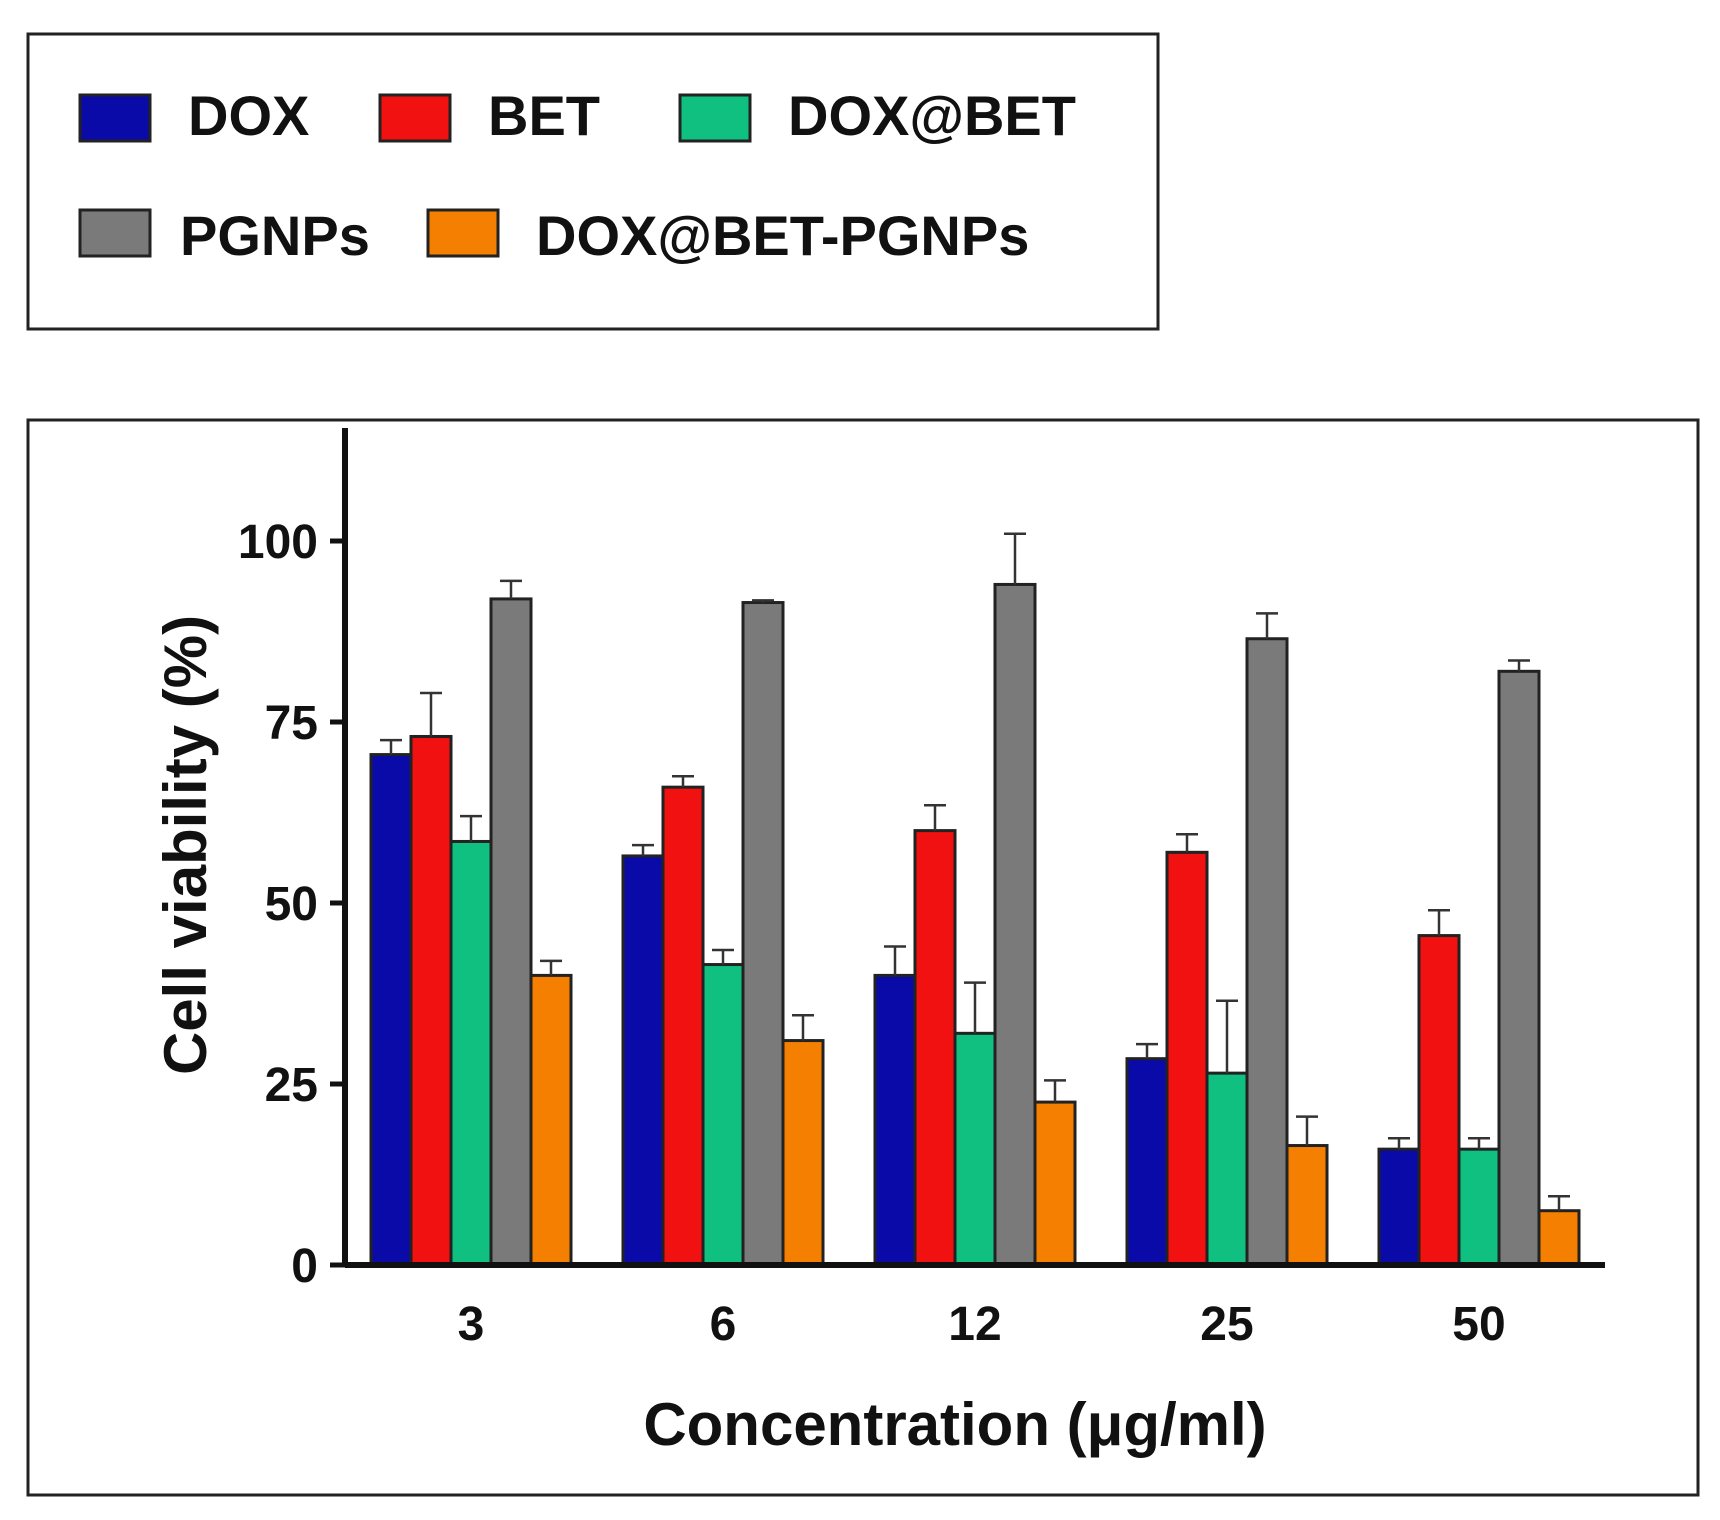 This screenshot has width=1720, height=1520. Describe the element at coordinates (115, 233) in the screenshot. I see `legend-swatch-pgnps` at that location.